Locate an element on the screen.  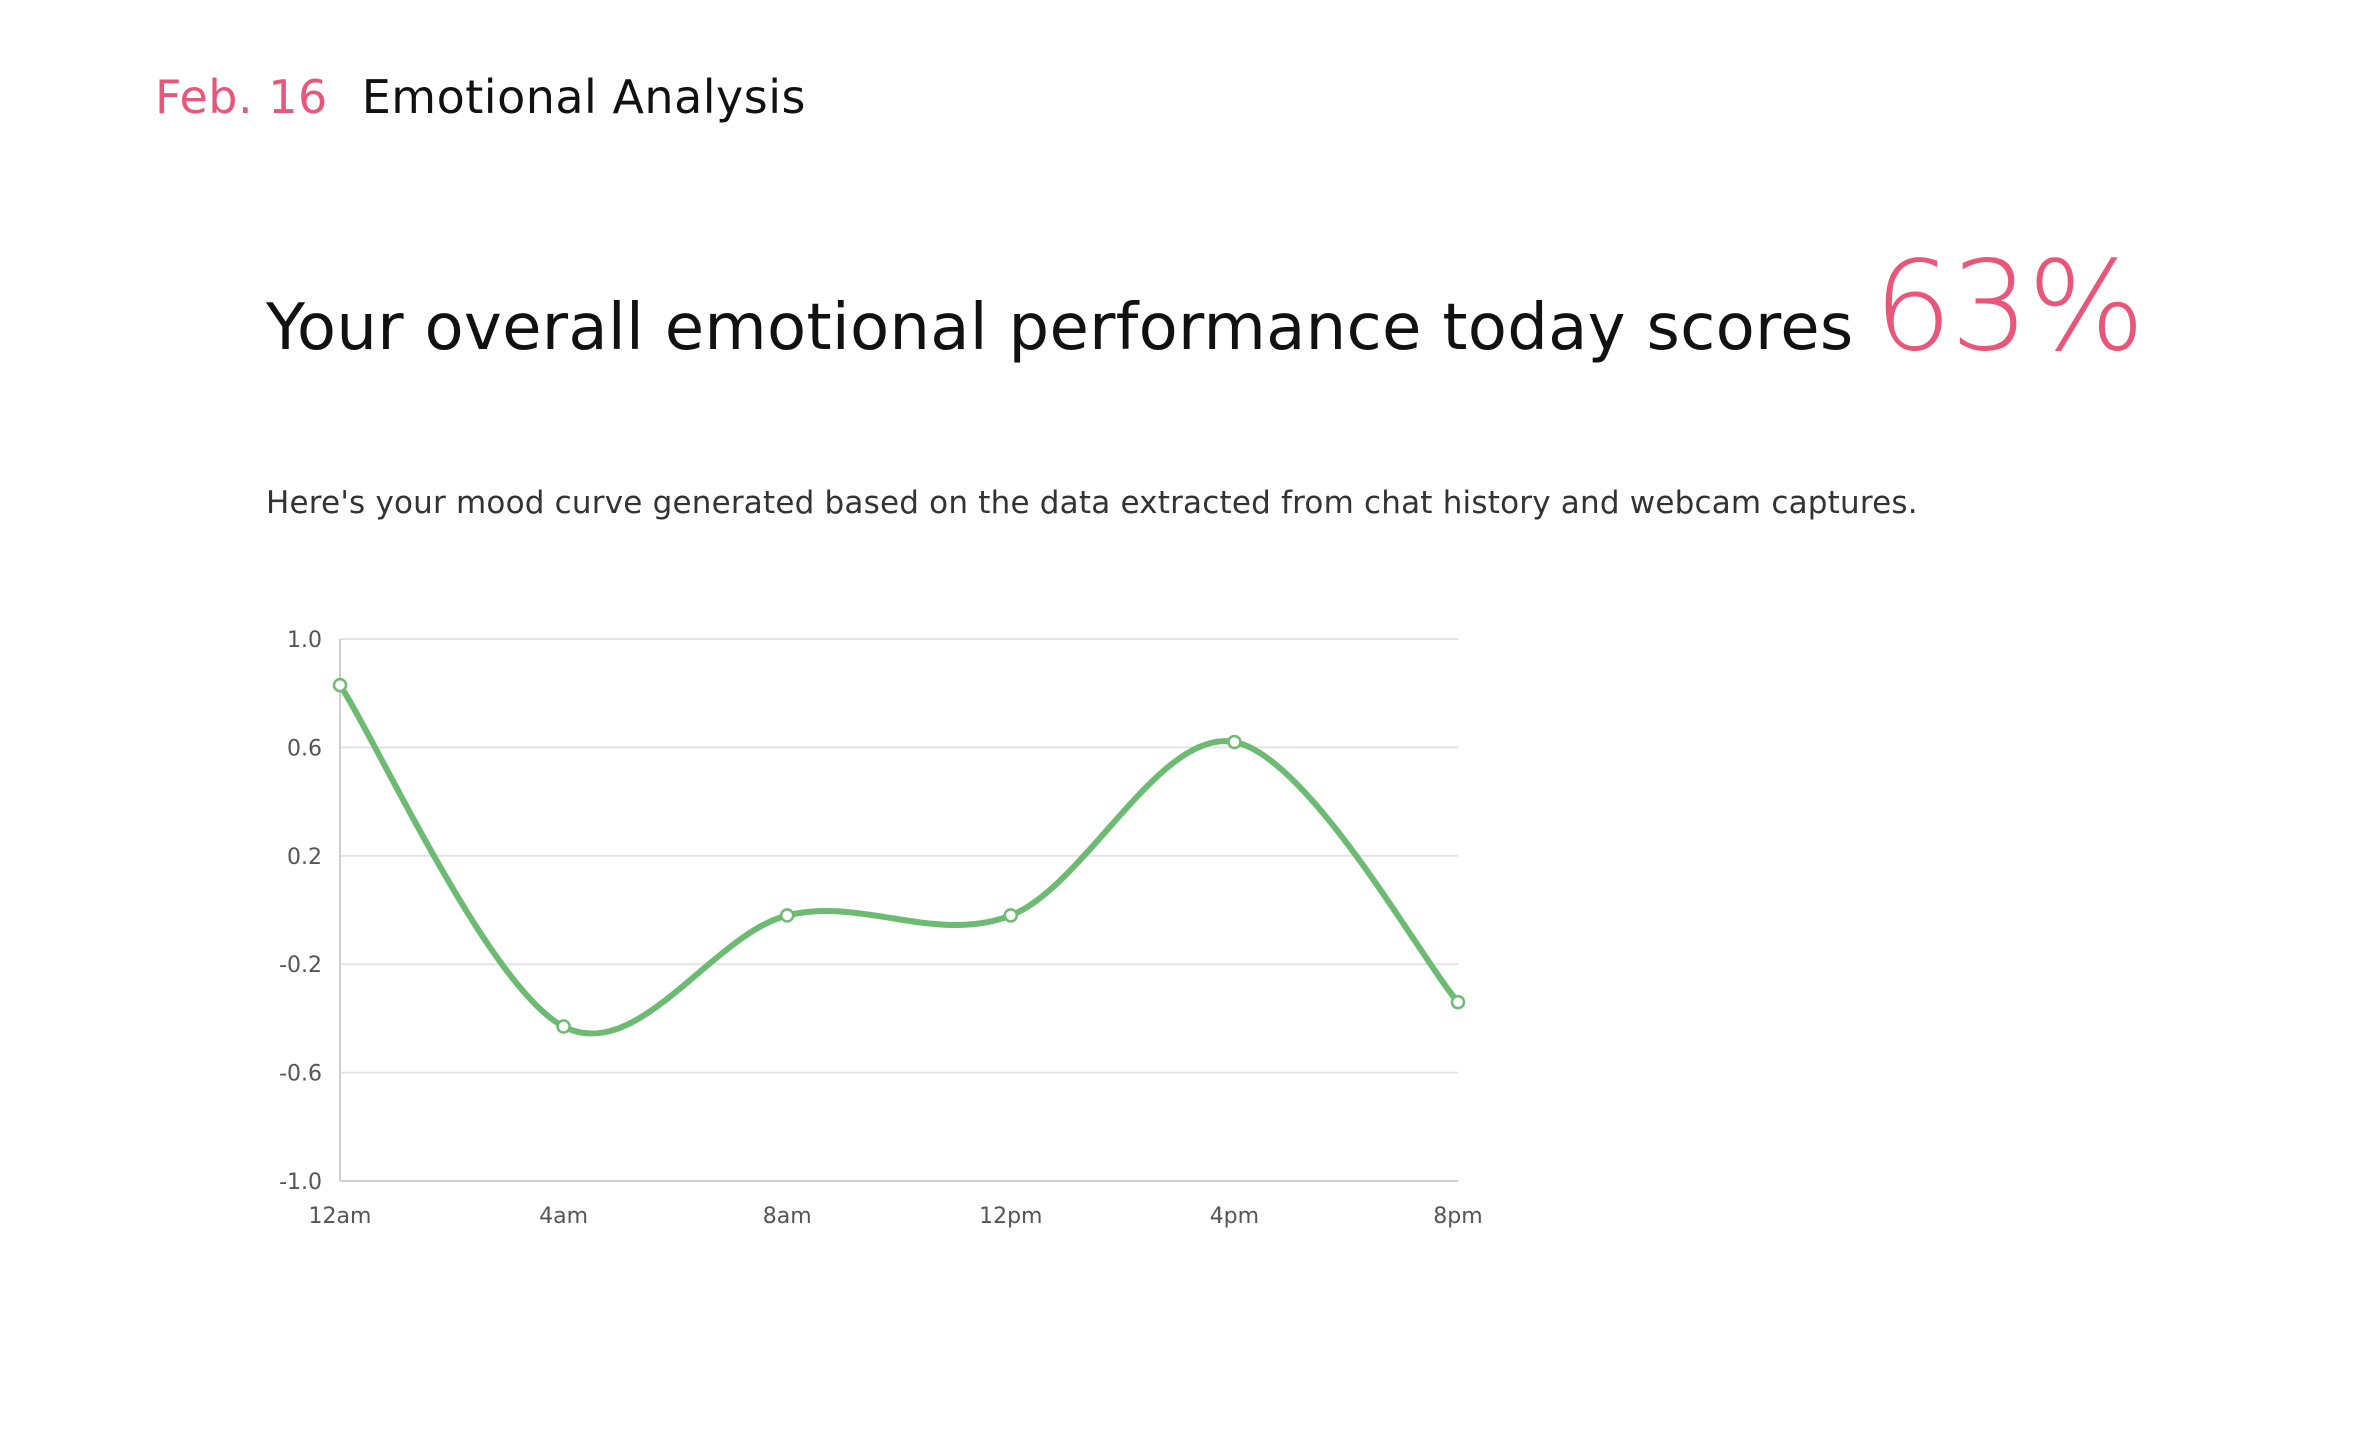
y-tick-label: 0.6 is located at coordinates (304, 748).